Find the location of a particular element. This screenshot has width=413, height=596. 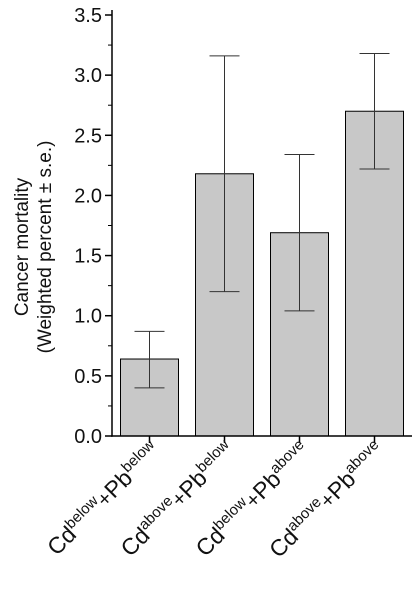

y-tick-label: 2.0 is located at coordinates (88, 196).